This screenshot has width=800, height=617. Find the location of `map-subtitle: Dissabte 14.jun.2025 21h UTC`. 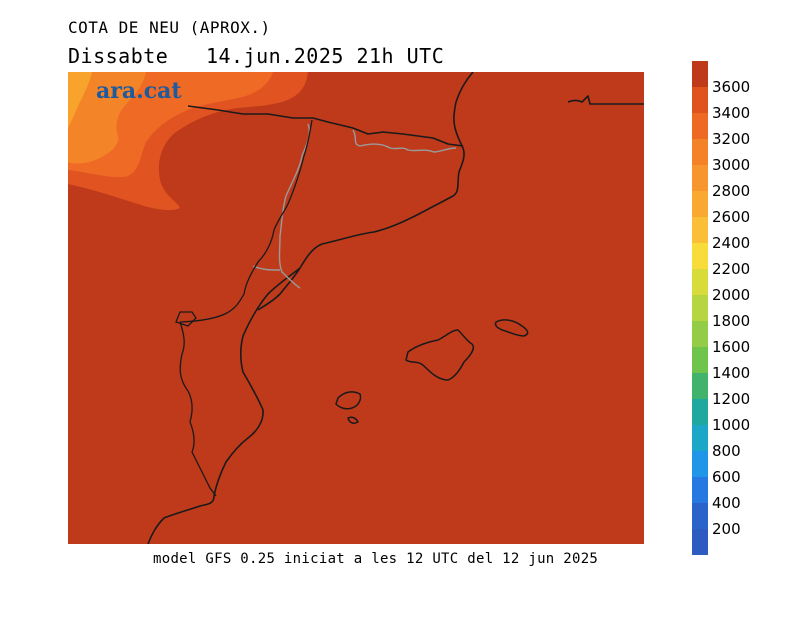

map-subtitle: Dissabte 14.jun.2025 21h UTC is located at coordinates (256, 56).